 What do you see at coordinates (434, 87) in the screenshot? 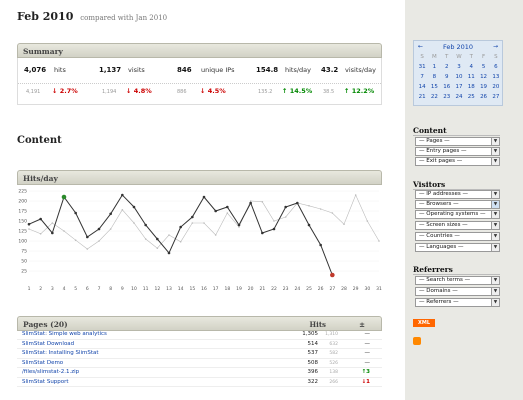
I see `calendar-day: 15` at bounding box center [434, 87].